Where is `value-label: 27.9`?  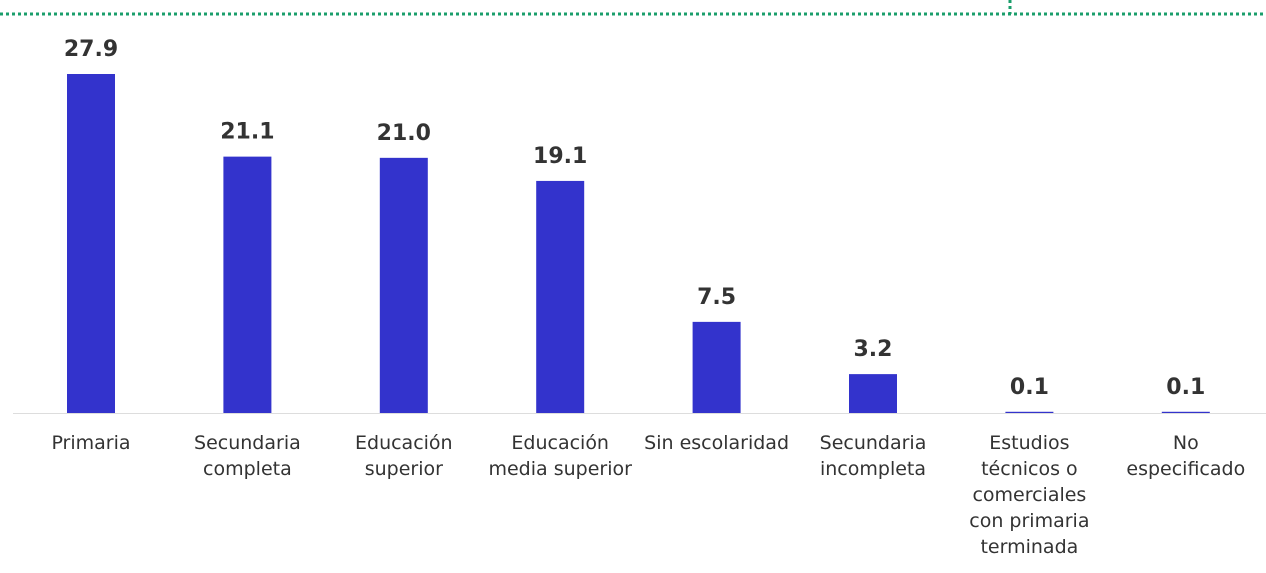
value-label: 27.9 is located at coordinates (91, 49).